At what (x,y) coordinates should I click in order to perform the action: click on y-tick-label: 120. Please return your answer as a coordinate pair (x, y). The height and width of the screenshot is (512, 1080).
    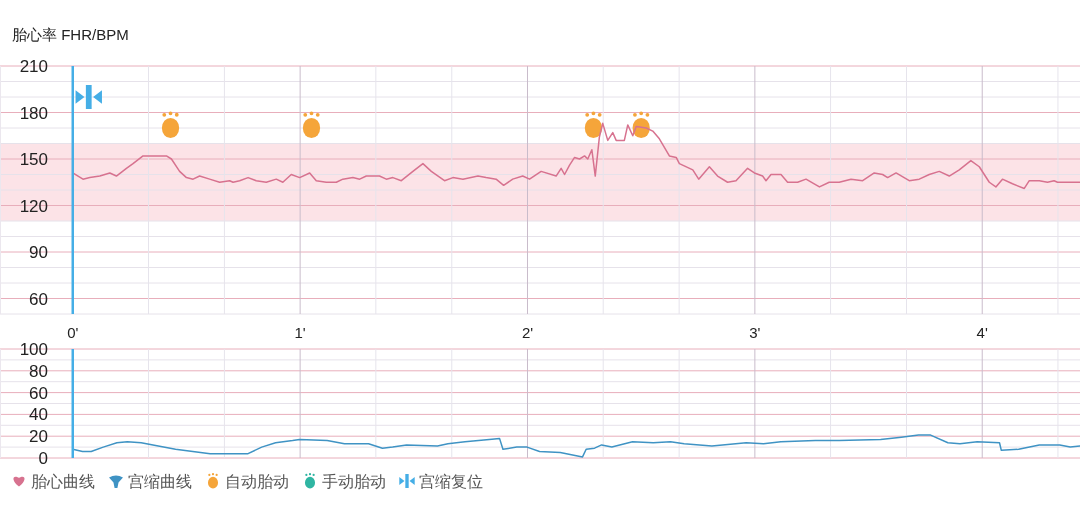
    Looking at the image, I should click on (33, 206).